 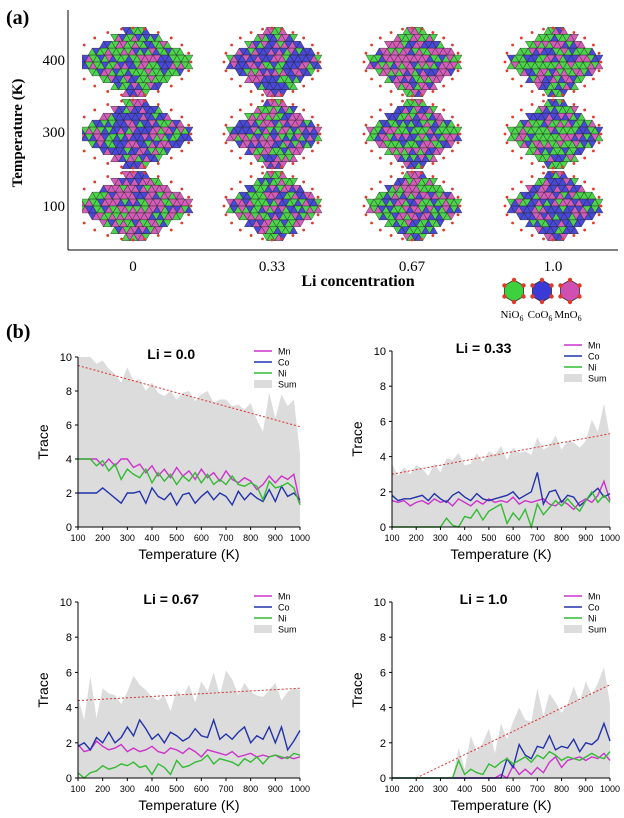 I want to click on panel-a-ytick-100: 100, so click(x=54, y=207).